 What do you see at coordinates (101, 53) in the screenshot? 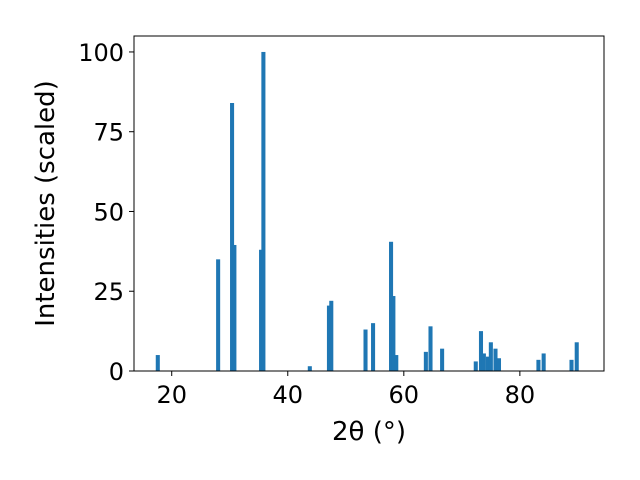
I see `y-tick-label: 100` at bounding box center [101, 53].